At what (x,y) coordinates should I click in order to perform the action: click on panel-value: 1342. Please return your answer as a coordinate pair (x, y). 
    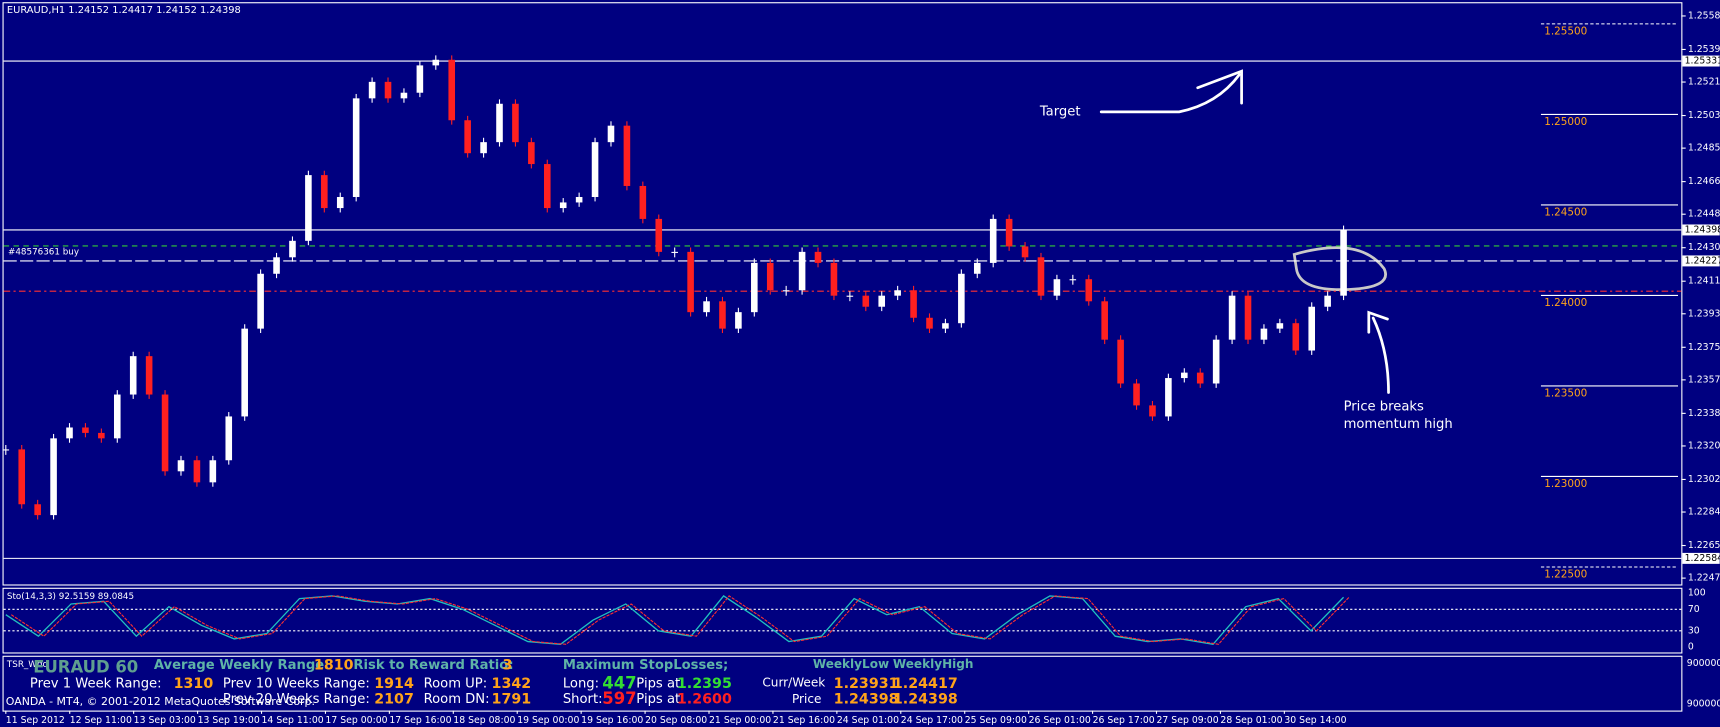
    Looking at the image, I should click on (512, 684).